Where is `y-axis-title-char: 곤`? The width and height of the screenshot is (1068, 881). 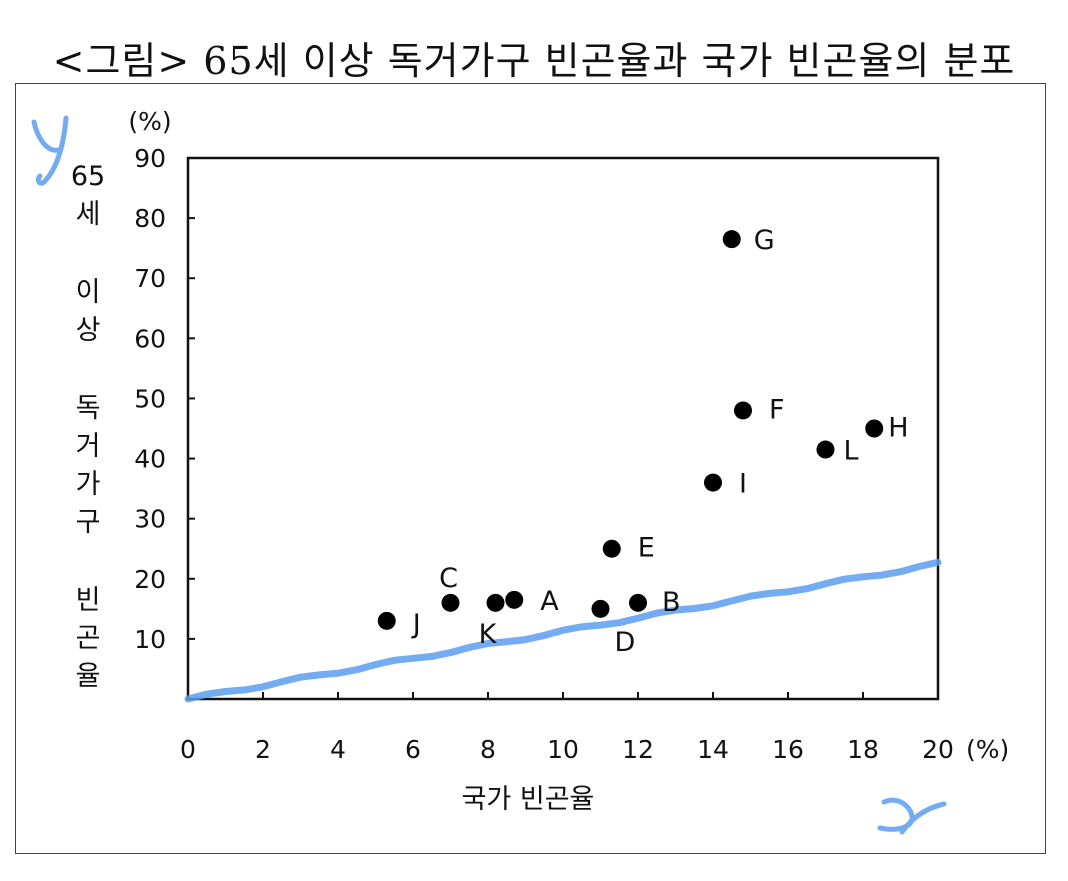
y-axis-title-char: 곤 is located at coordinates (88, 638).